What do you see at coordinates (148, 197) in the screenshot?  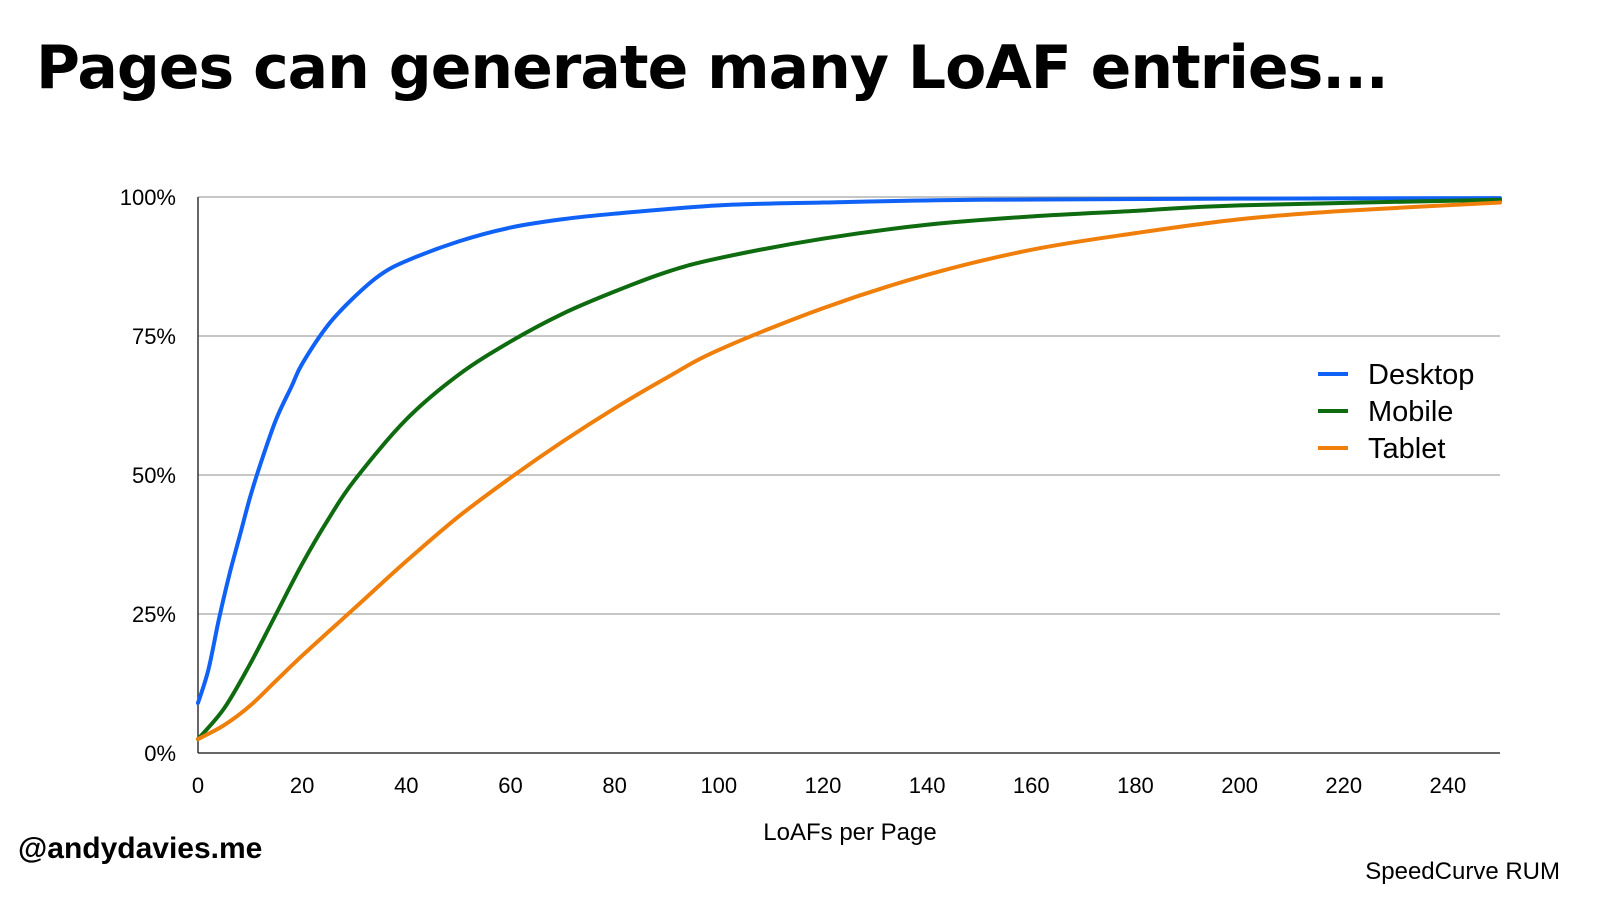 I see `y-tick-label: 100%` at bounding box center [148, 197].